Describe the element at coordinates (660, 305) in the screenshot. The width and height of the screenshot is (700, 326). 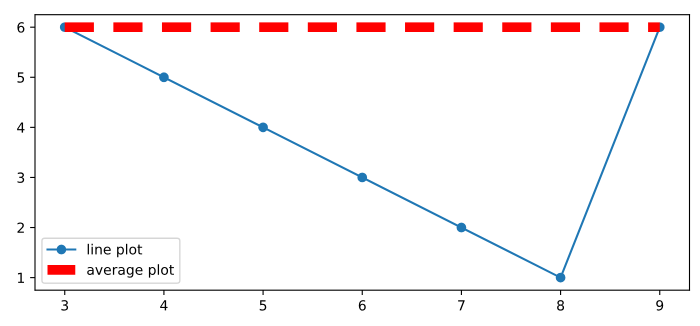
I see `x-tick-label: 9` at that location.